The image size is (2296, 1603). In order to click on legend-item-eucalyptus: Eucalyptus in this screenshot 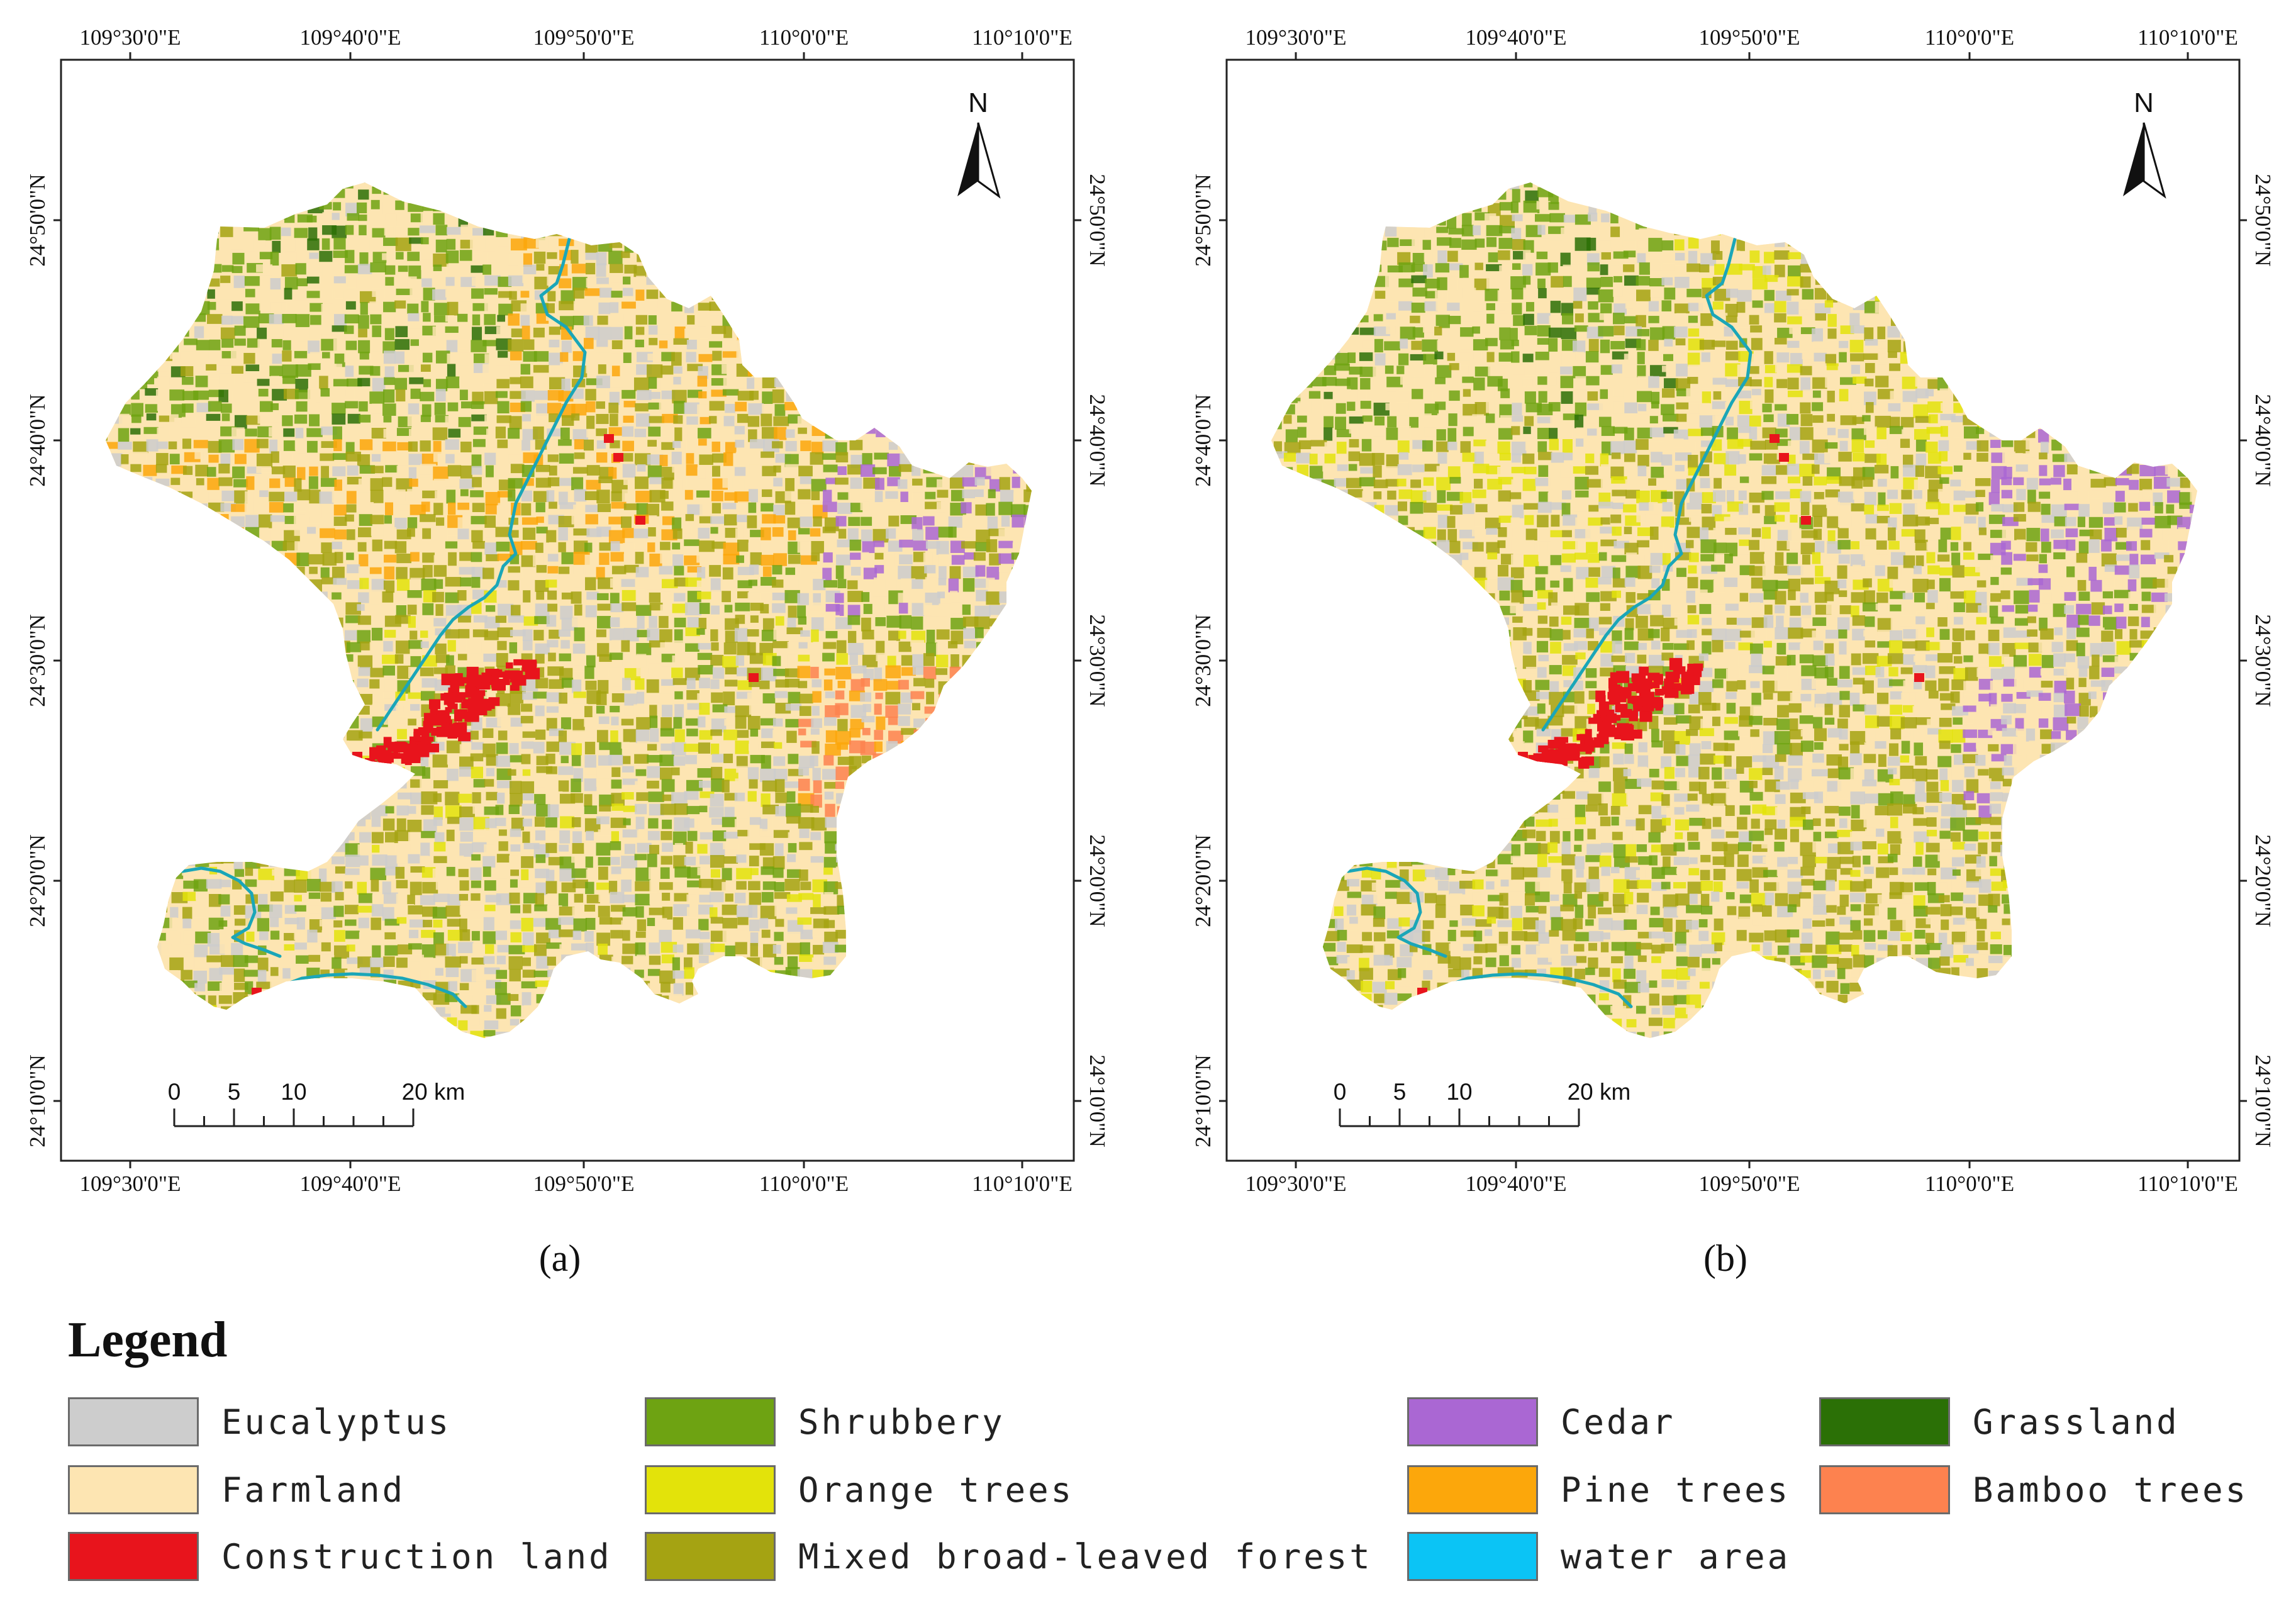, I will do `click(259, 1422)`.